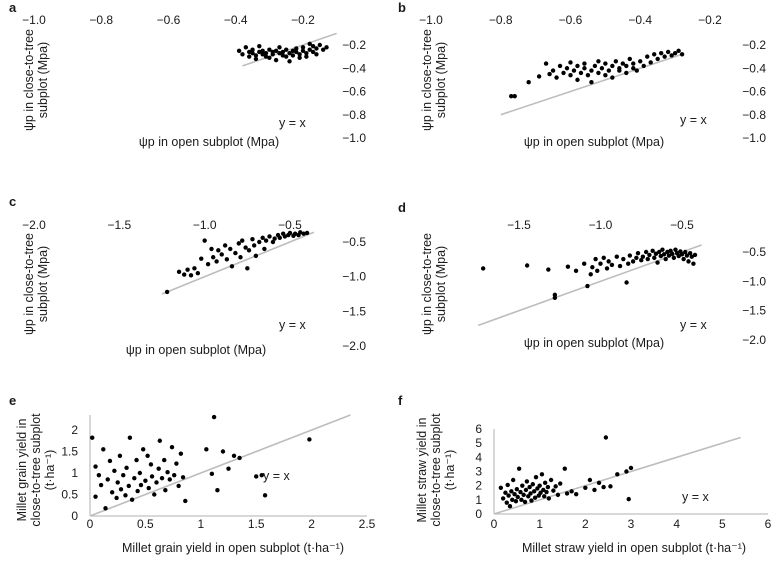 Image resolution: width=781 pixels, height=567 pixels. I want to click on x-tick-label: 3, so click(631, 524).